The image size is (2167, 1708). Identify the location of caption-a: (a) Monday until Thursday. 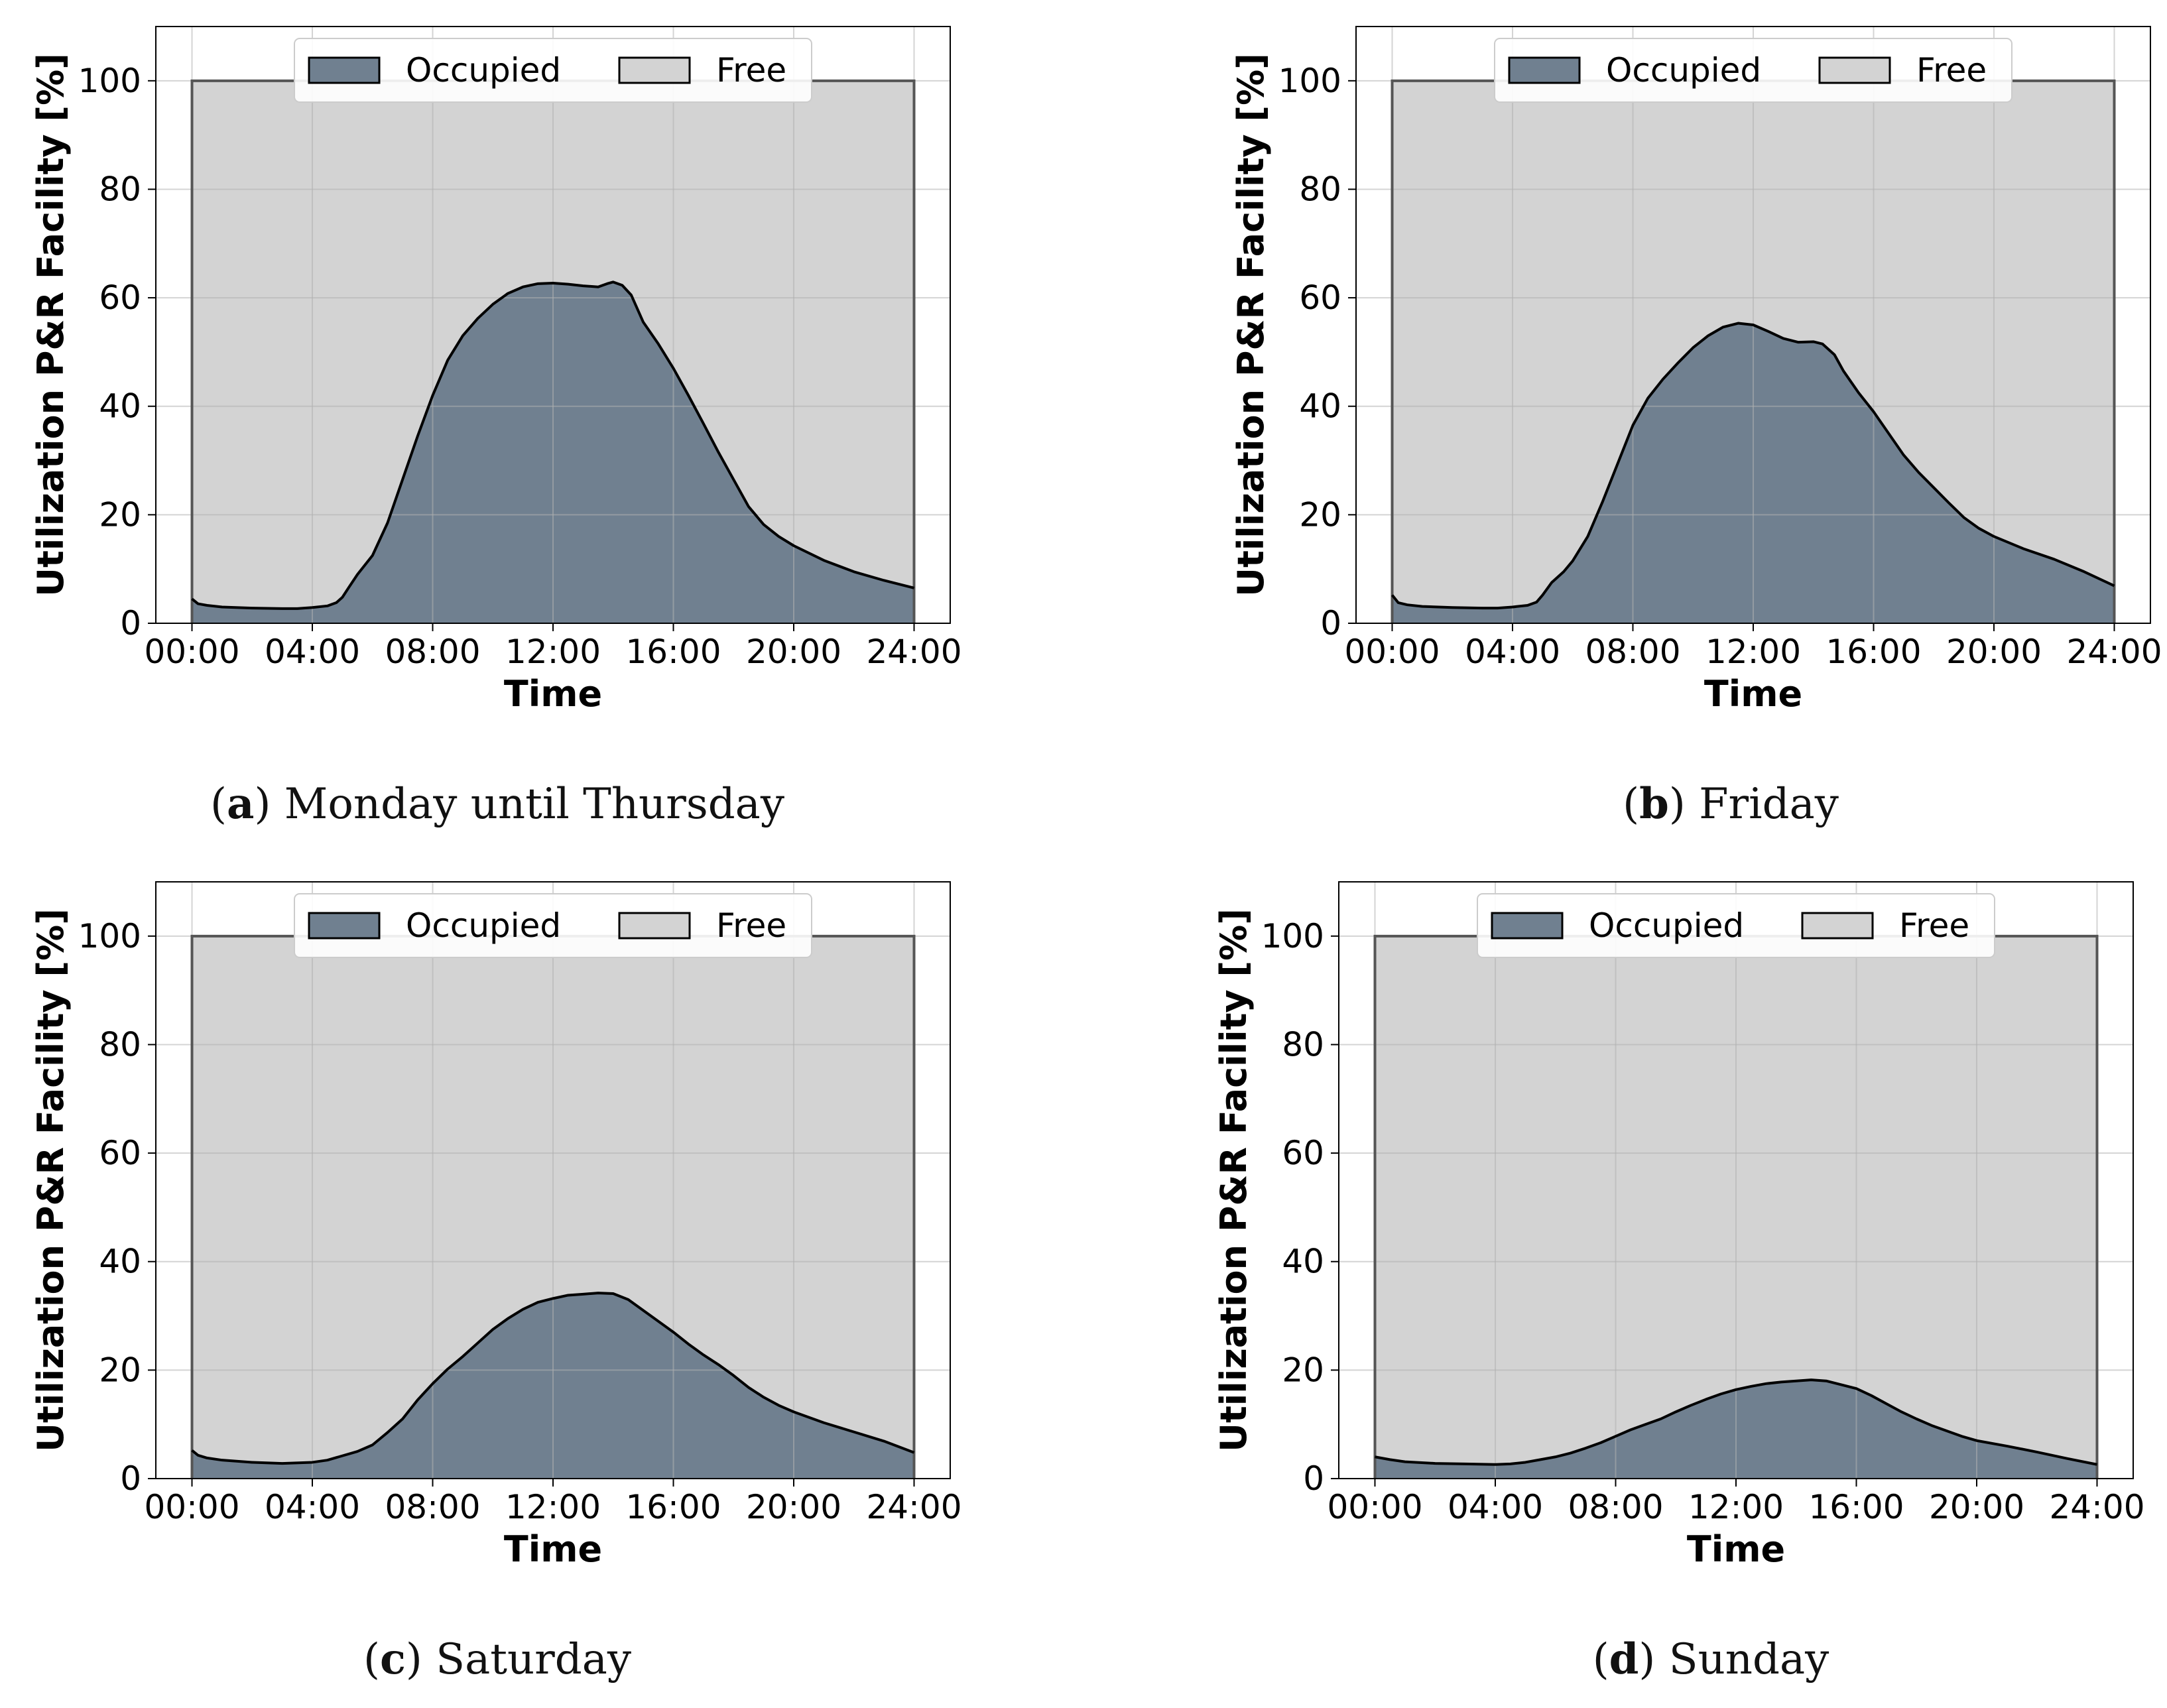
(497, 804).